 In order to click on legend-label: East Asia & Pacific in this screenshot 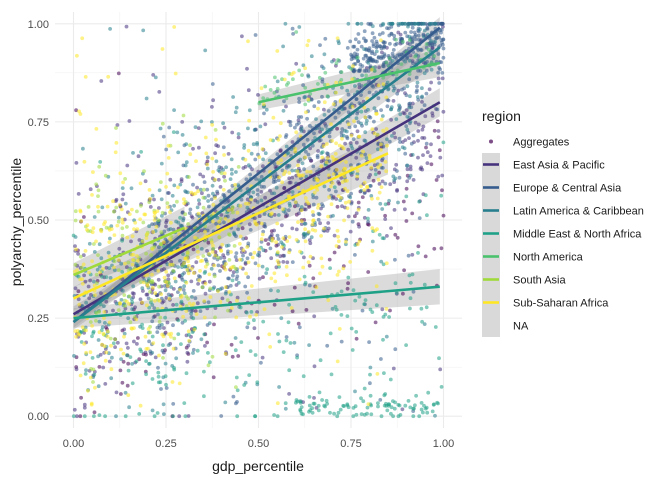, I will do `click(559, 166)`.